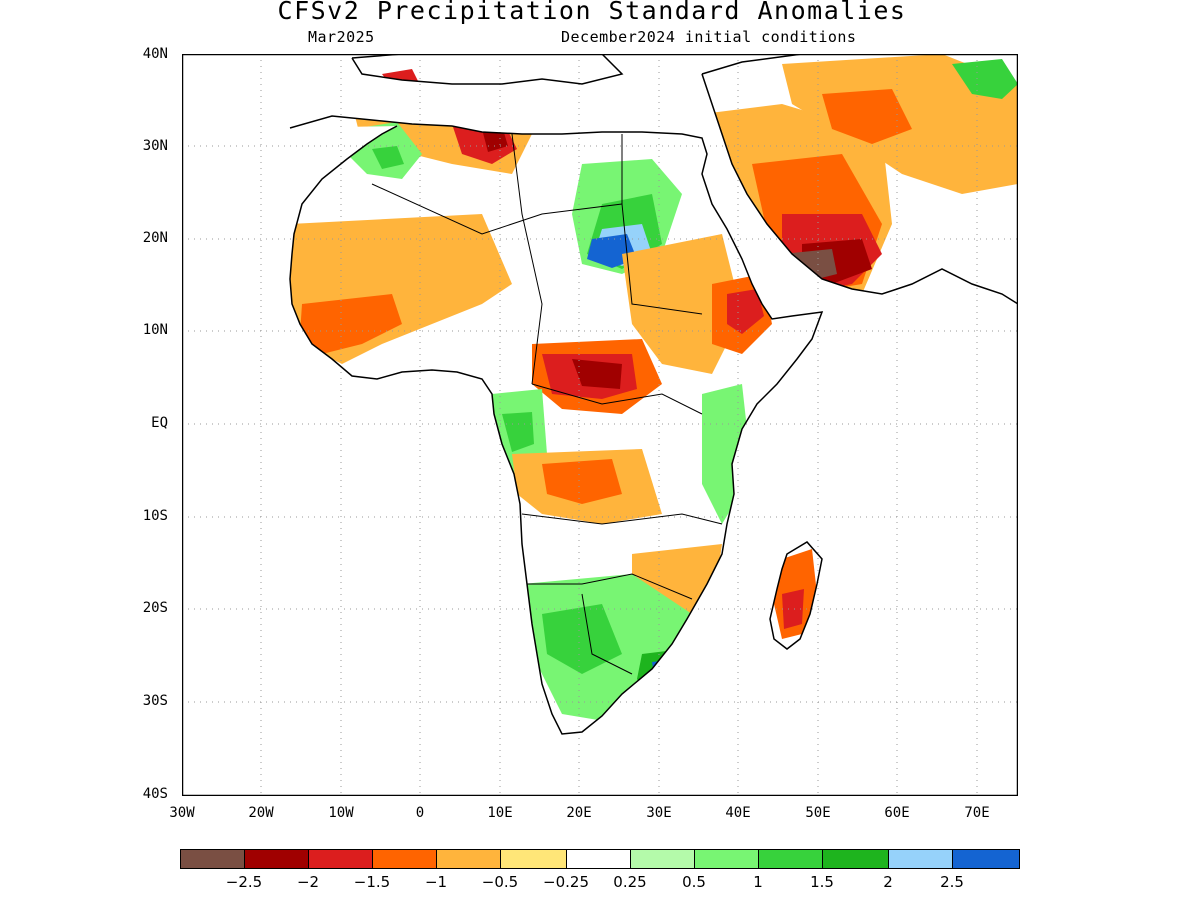 This screenshot has height=900, width=1200. What do you see at coordinates (155, 238) in the screenshot?
I see `lat-label: 20N` at bounding box center [155, 238].